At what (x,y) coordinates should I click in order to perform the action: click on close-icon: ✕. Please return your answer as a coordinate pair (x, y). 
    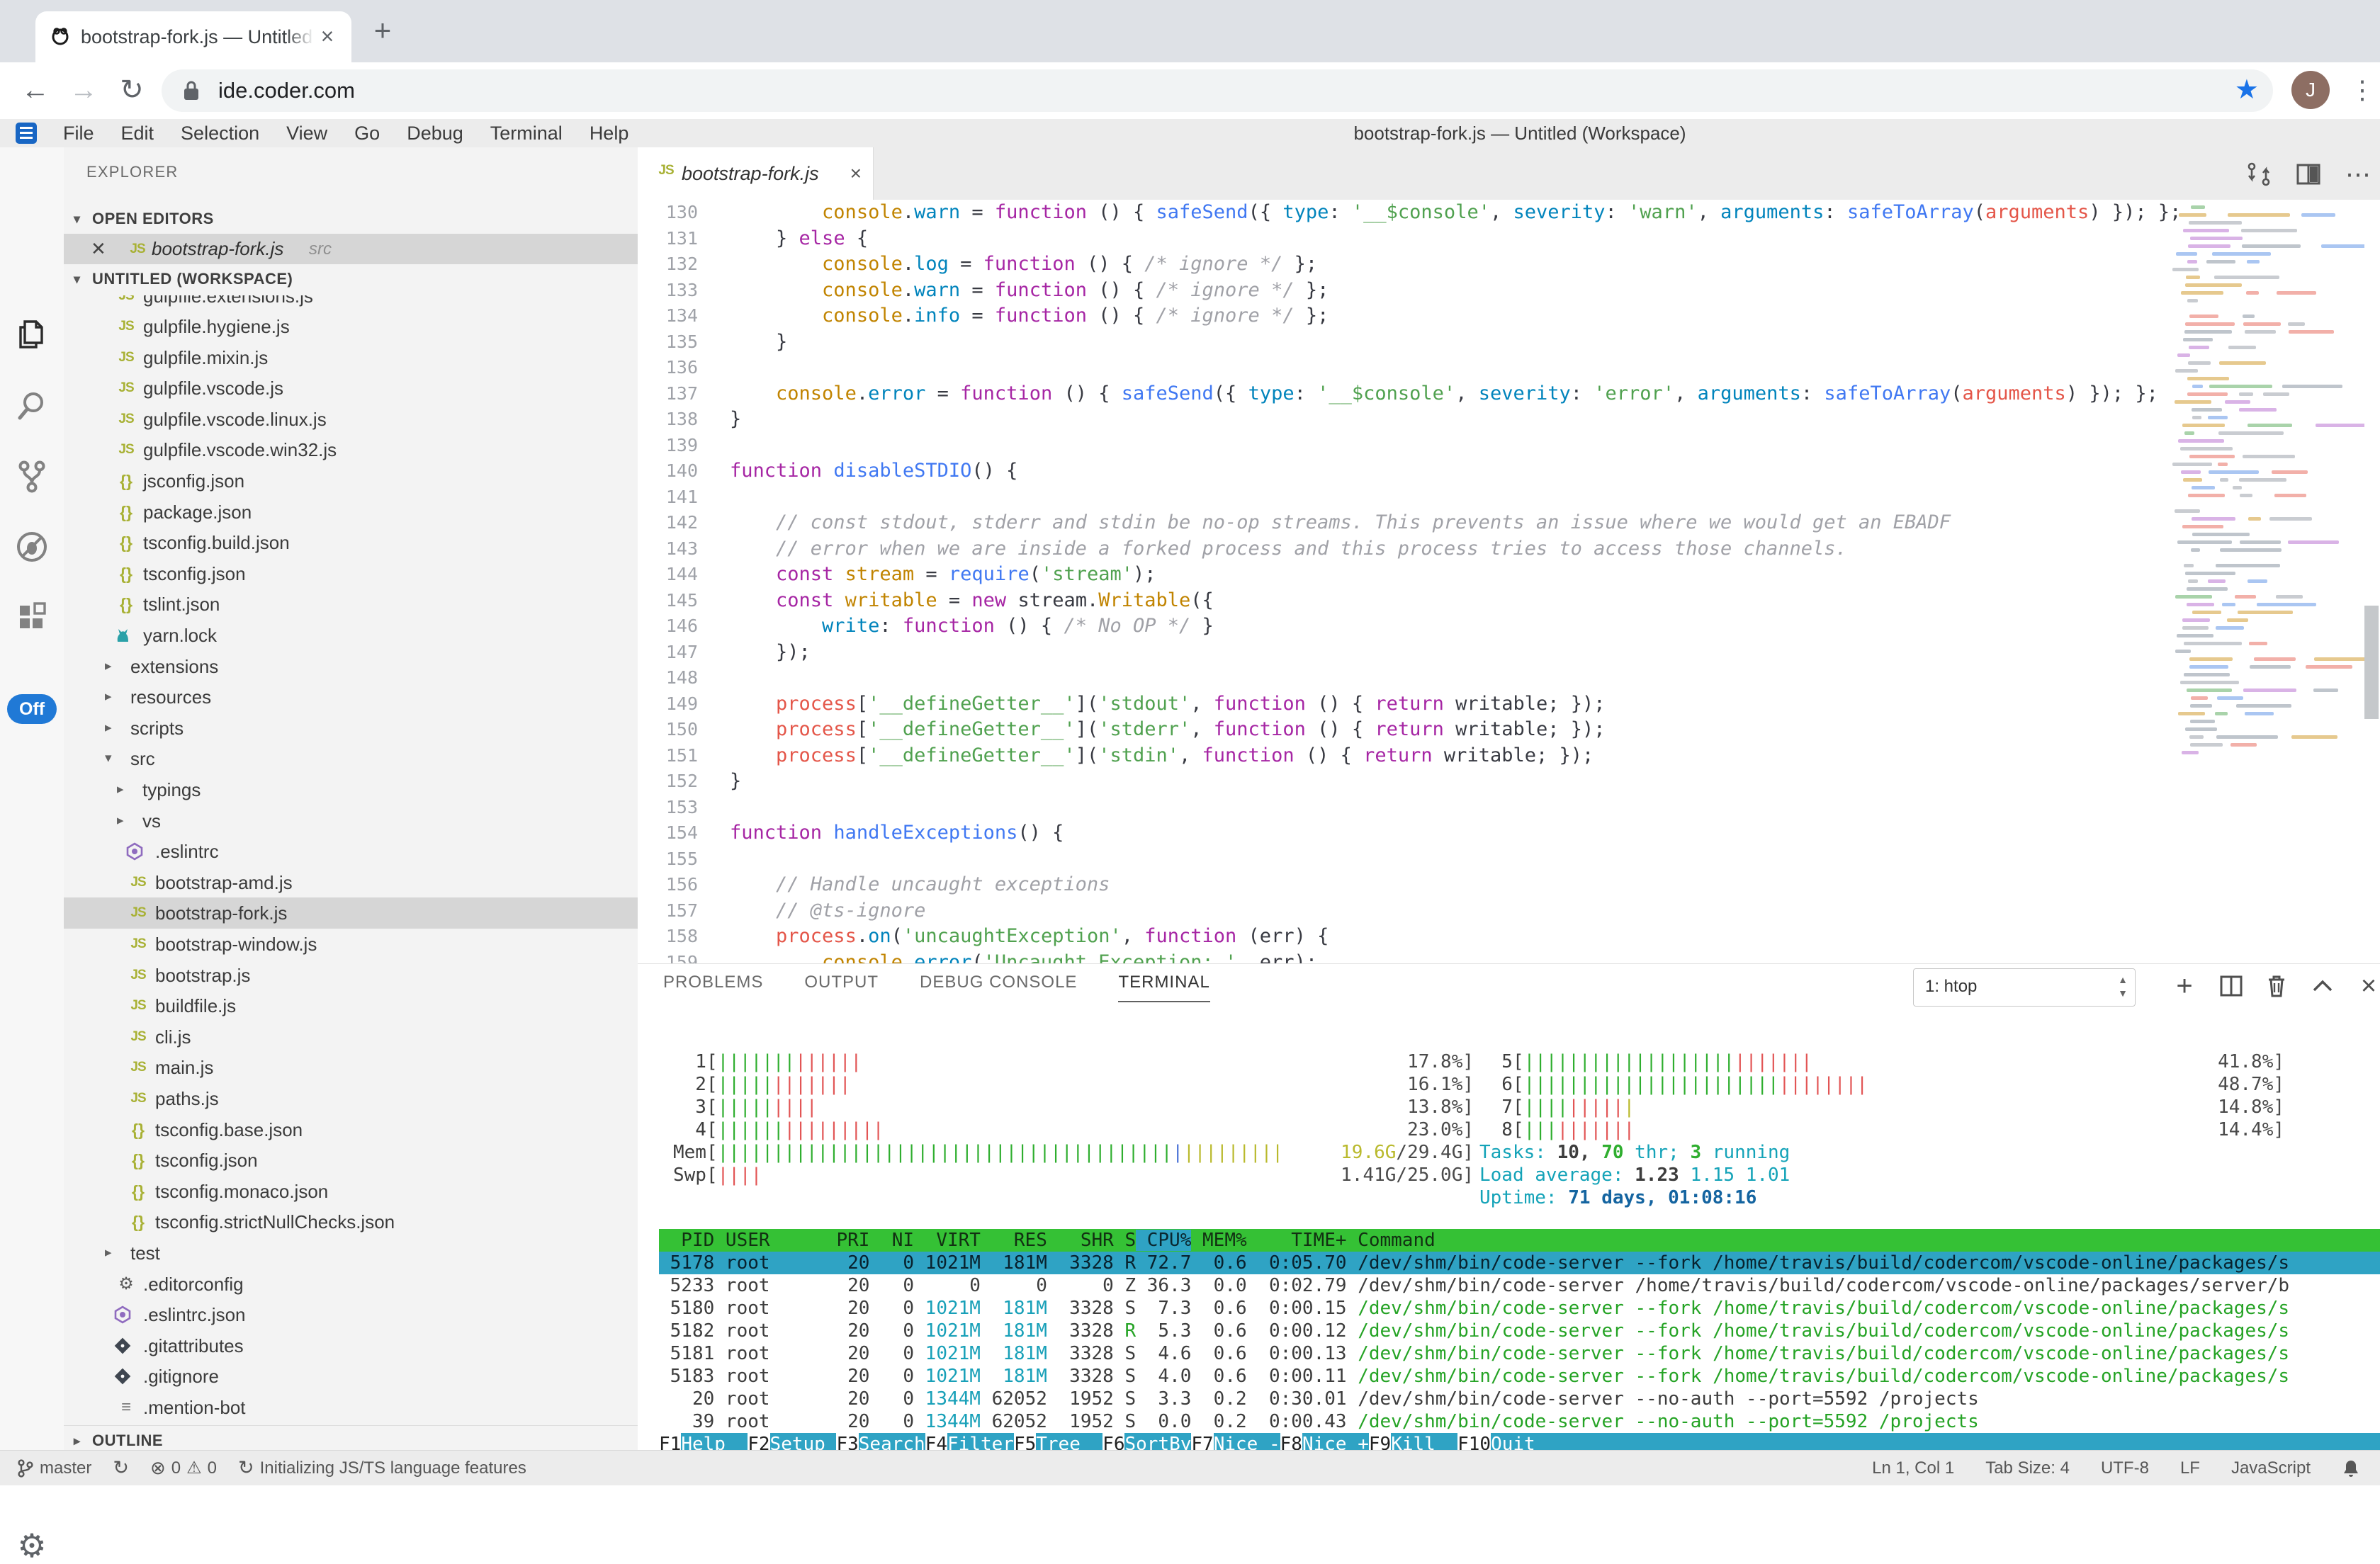
    Looking at the image, I should click on (98, 249).